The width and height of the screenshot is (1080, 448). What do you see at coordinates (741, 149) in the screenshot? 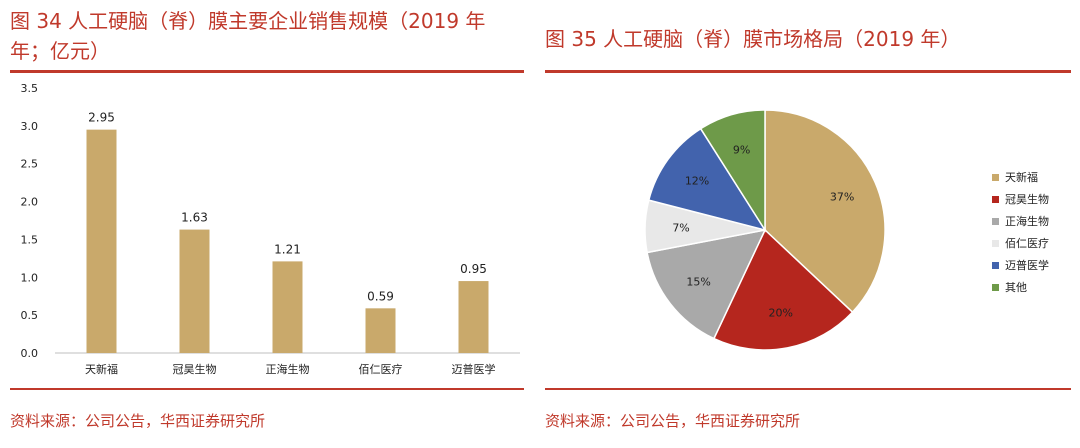
I see `pie-value-label: 9%` at bounding box center [741, 149].